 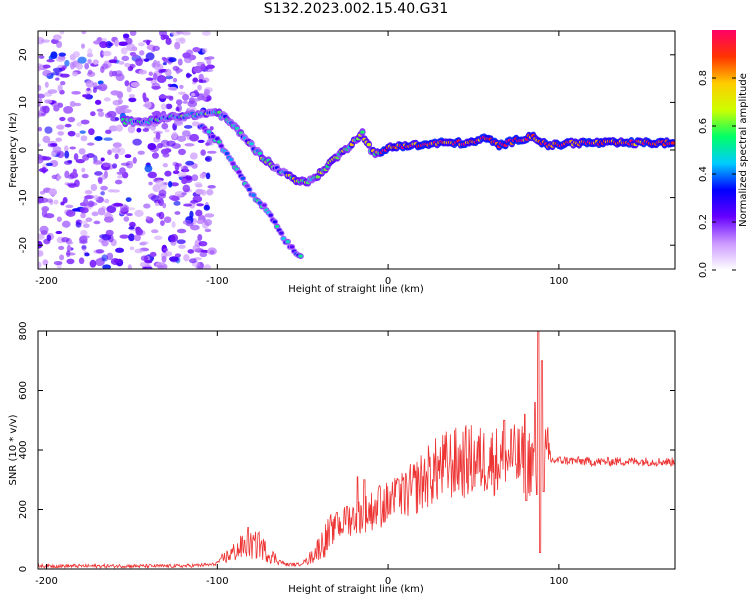 I want to click on heatmap-x-label: Height of straight line (km), so click(x=356, y=289).